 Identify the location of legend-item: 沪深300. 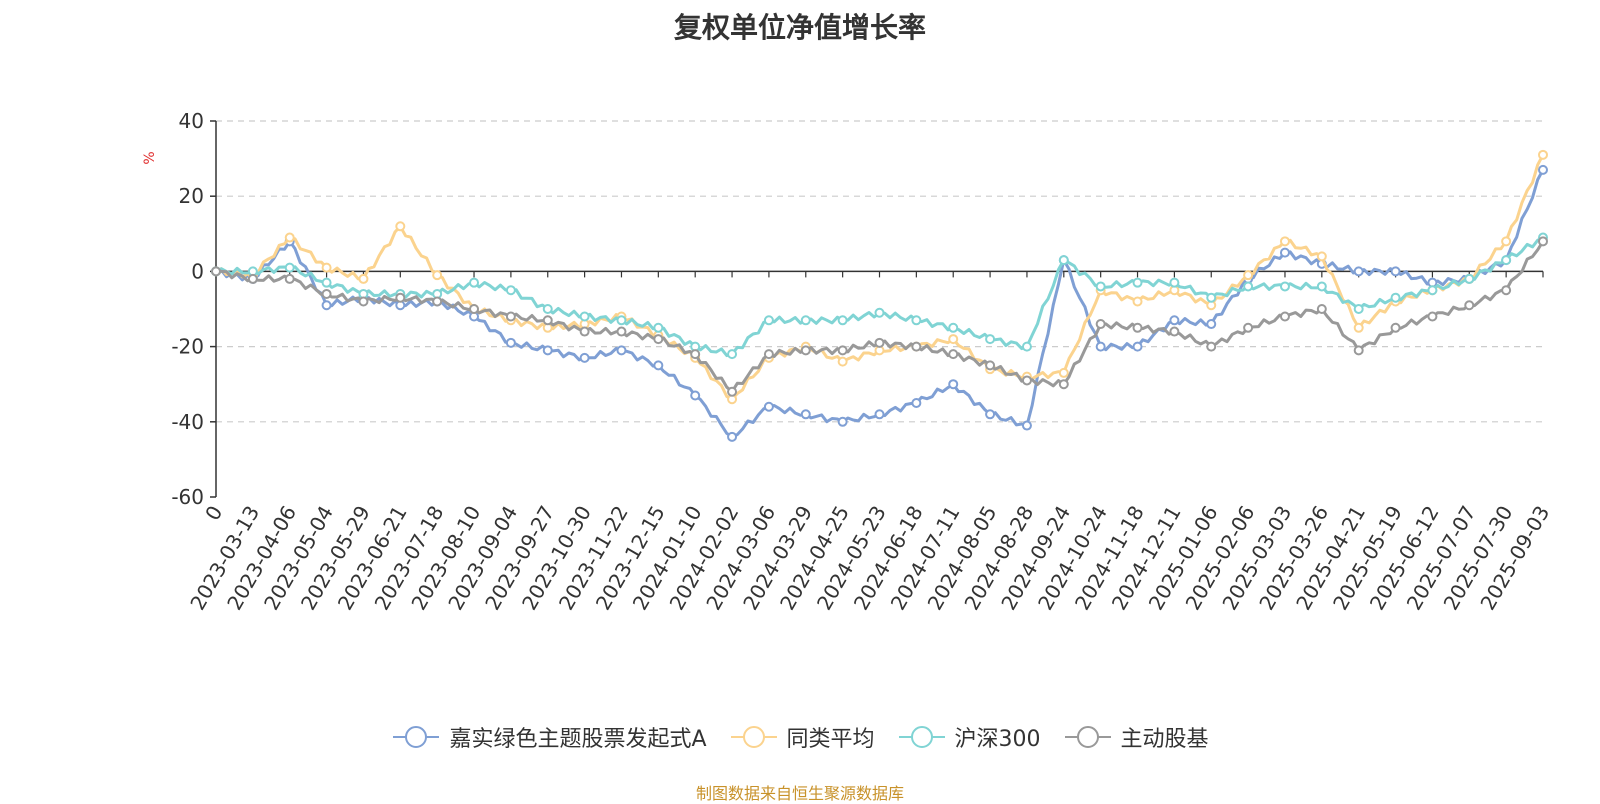
(969, 737).